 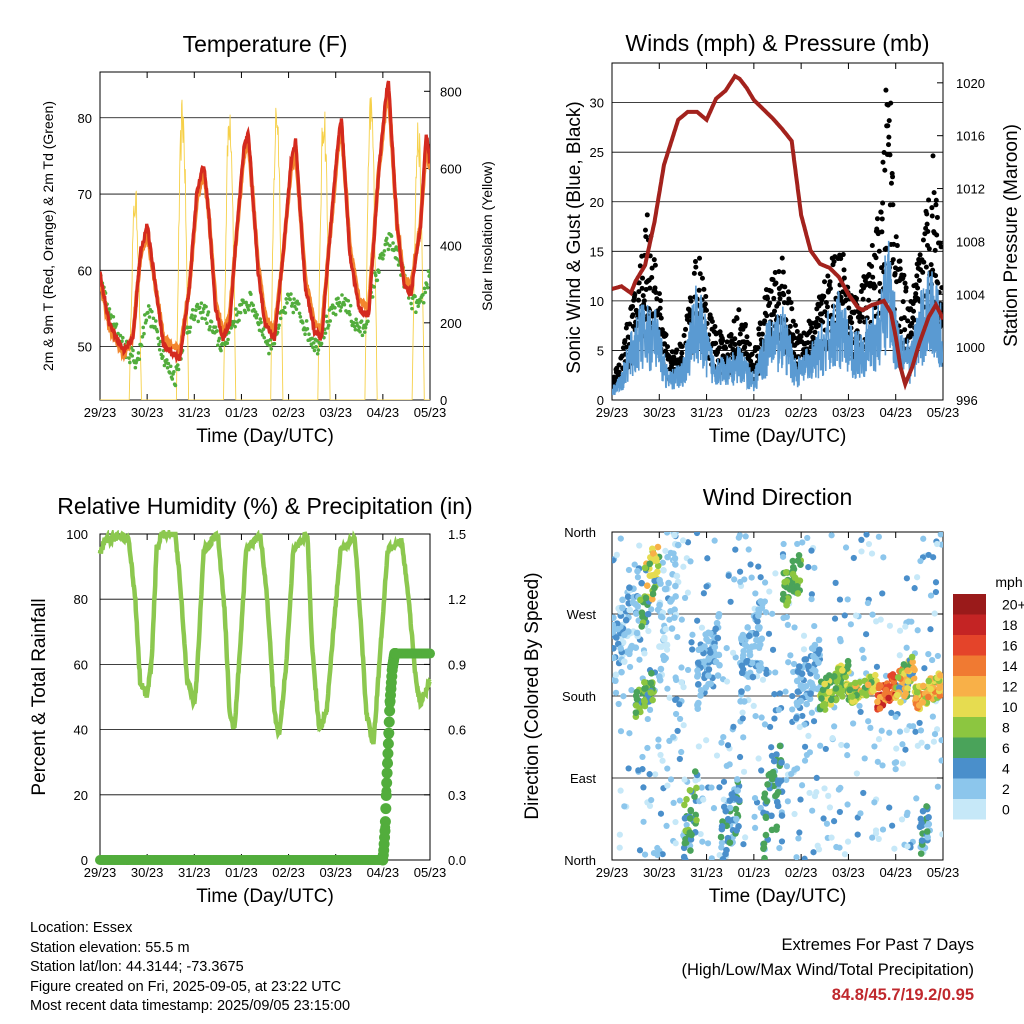 I want to click on y-tick-label: South, so click(x=579, y=696).